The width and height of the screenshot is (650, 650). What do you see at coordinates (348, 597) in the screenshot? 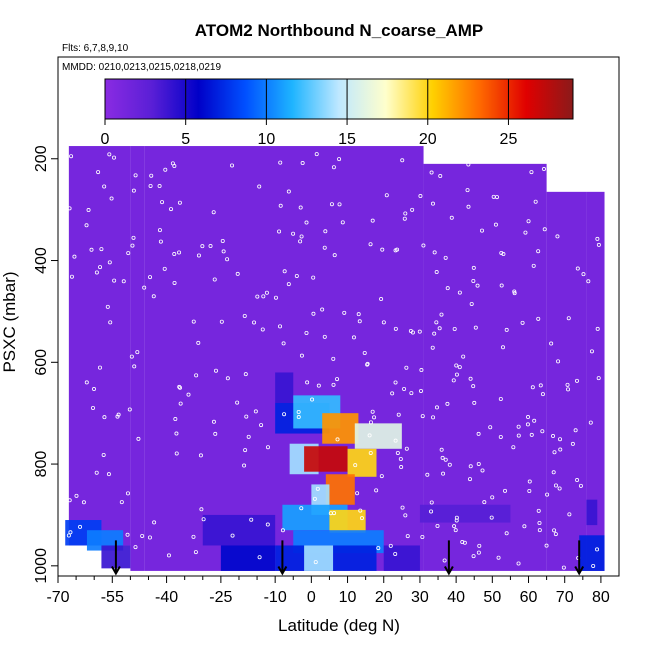
I see `x-tick-label: 10` at bounding box center [348, 597].